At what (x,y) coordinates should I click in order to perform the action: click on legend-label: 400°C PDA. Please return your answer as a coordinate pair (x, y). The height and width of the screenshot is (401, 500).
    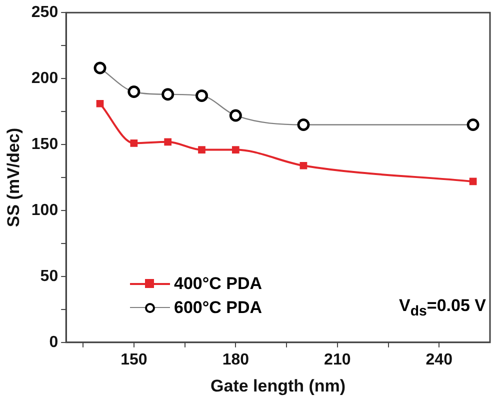
    Looking at the image, I should click on (218, 284).